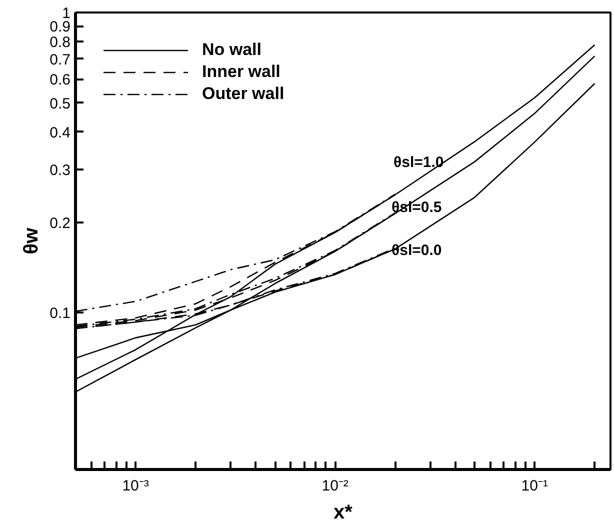 The height and width of the screenshot is (526, 614). Describe the element at coordinates (60, 170) in the screenshot. I see `y-tick-label: 0.3` at that location.